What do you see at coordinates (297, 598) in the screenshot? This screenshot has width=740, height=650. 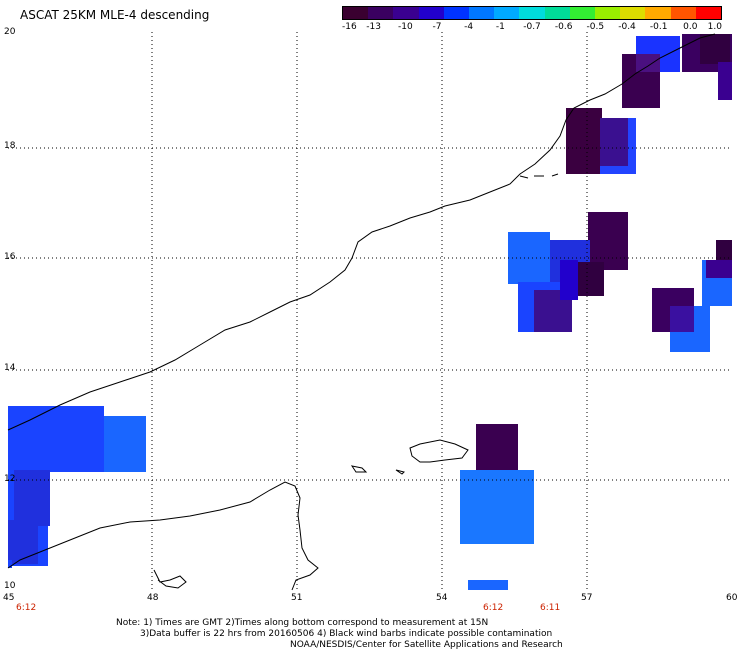 I see `x-tick-label: 51` at bounding box center [297, 598].